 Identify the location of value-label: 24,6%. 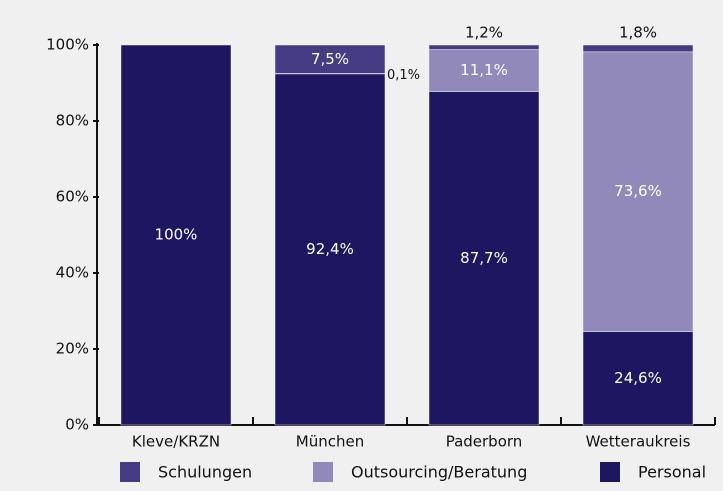
(638, 378).